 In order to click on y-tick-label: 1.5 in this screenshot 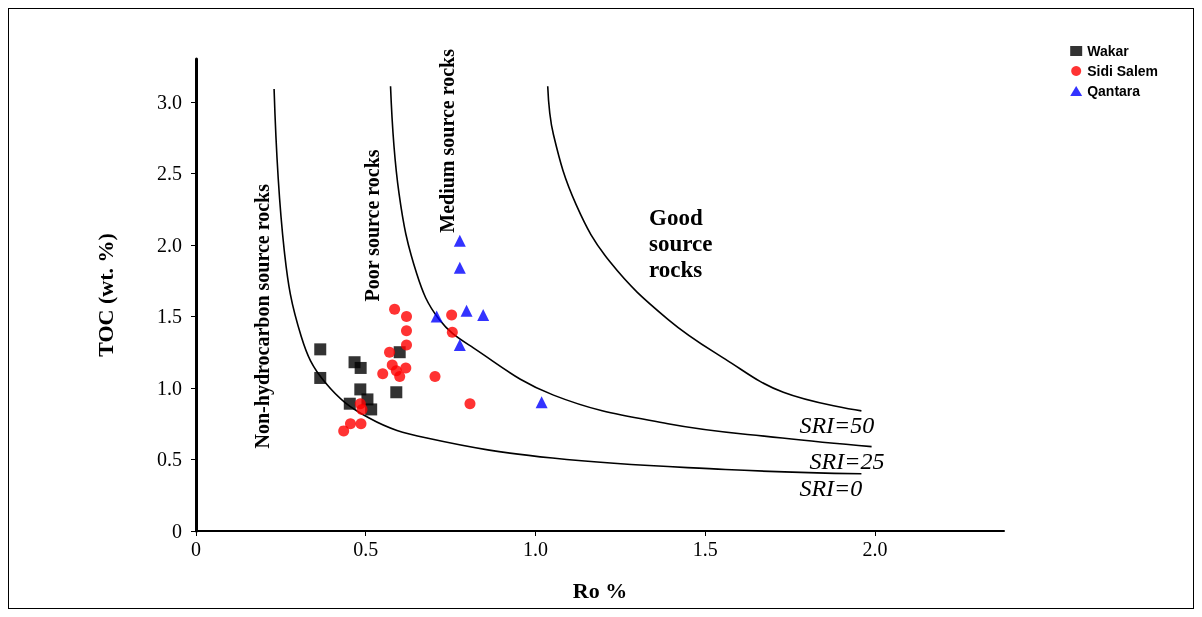, I will do `click(169, 316)`.